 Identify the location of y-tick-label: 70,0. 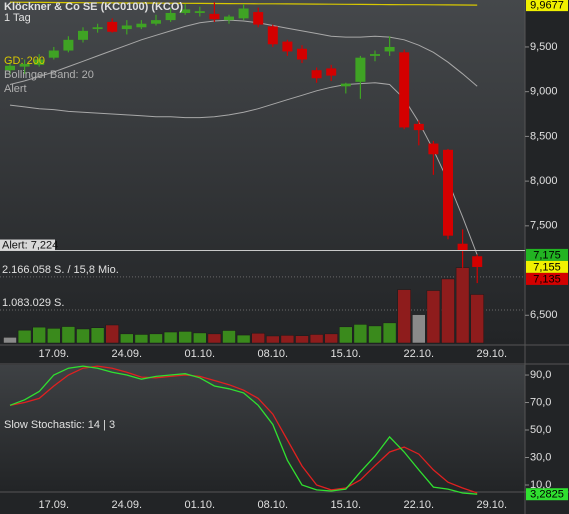
(540, 402).